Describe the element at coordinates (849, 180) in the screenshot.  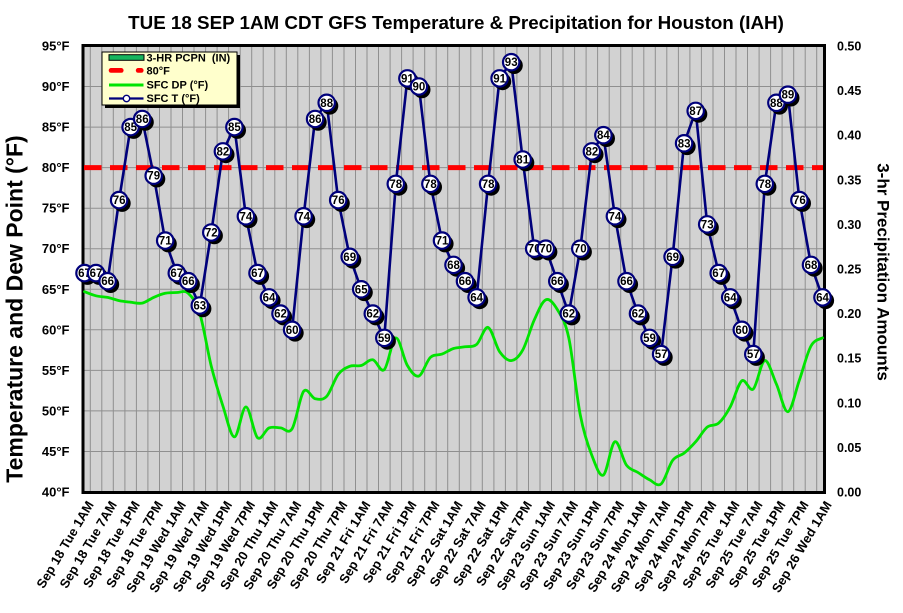
I see `svg-text: 0.35` at that location.